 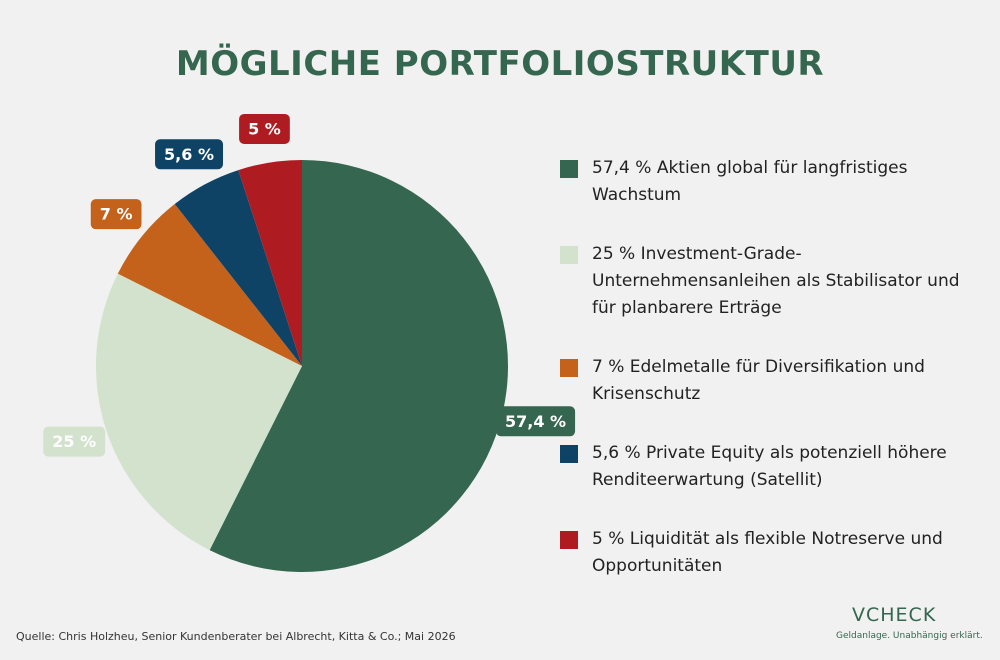 I want to click on value-label-group: 5 %, so click(x=264, y=128).